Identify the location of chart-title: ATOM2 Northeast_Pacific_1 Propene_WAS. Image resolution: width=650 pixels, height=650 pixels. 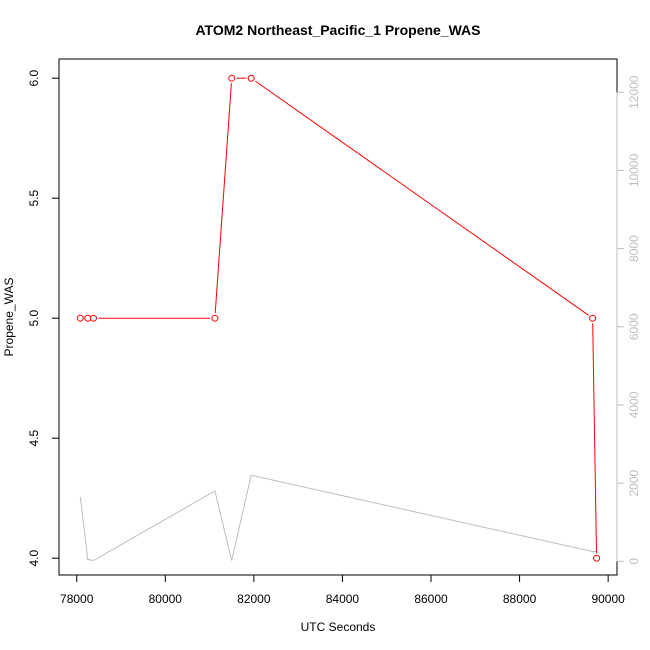
(337, 30).